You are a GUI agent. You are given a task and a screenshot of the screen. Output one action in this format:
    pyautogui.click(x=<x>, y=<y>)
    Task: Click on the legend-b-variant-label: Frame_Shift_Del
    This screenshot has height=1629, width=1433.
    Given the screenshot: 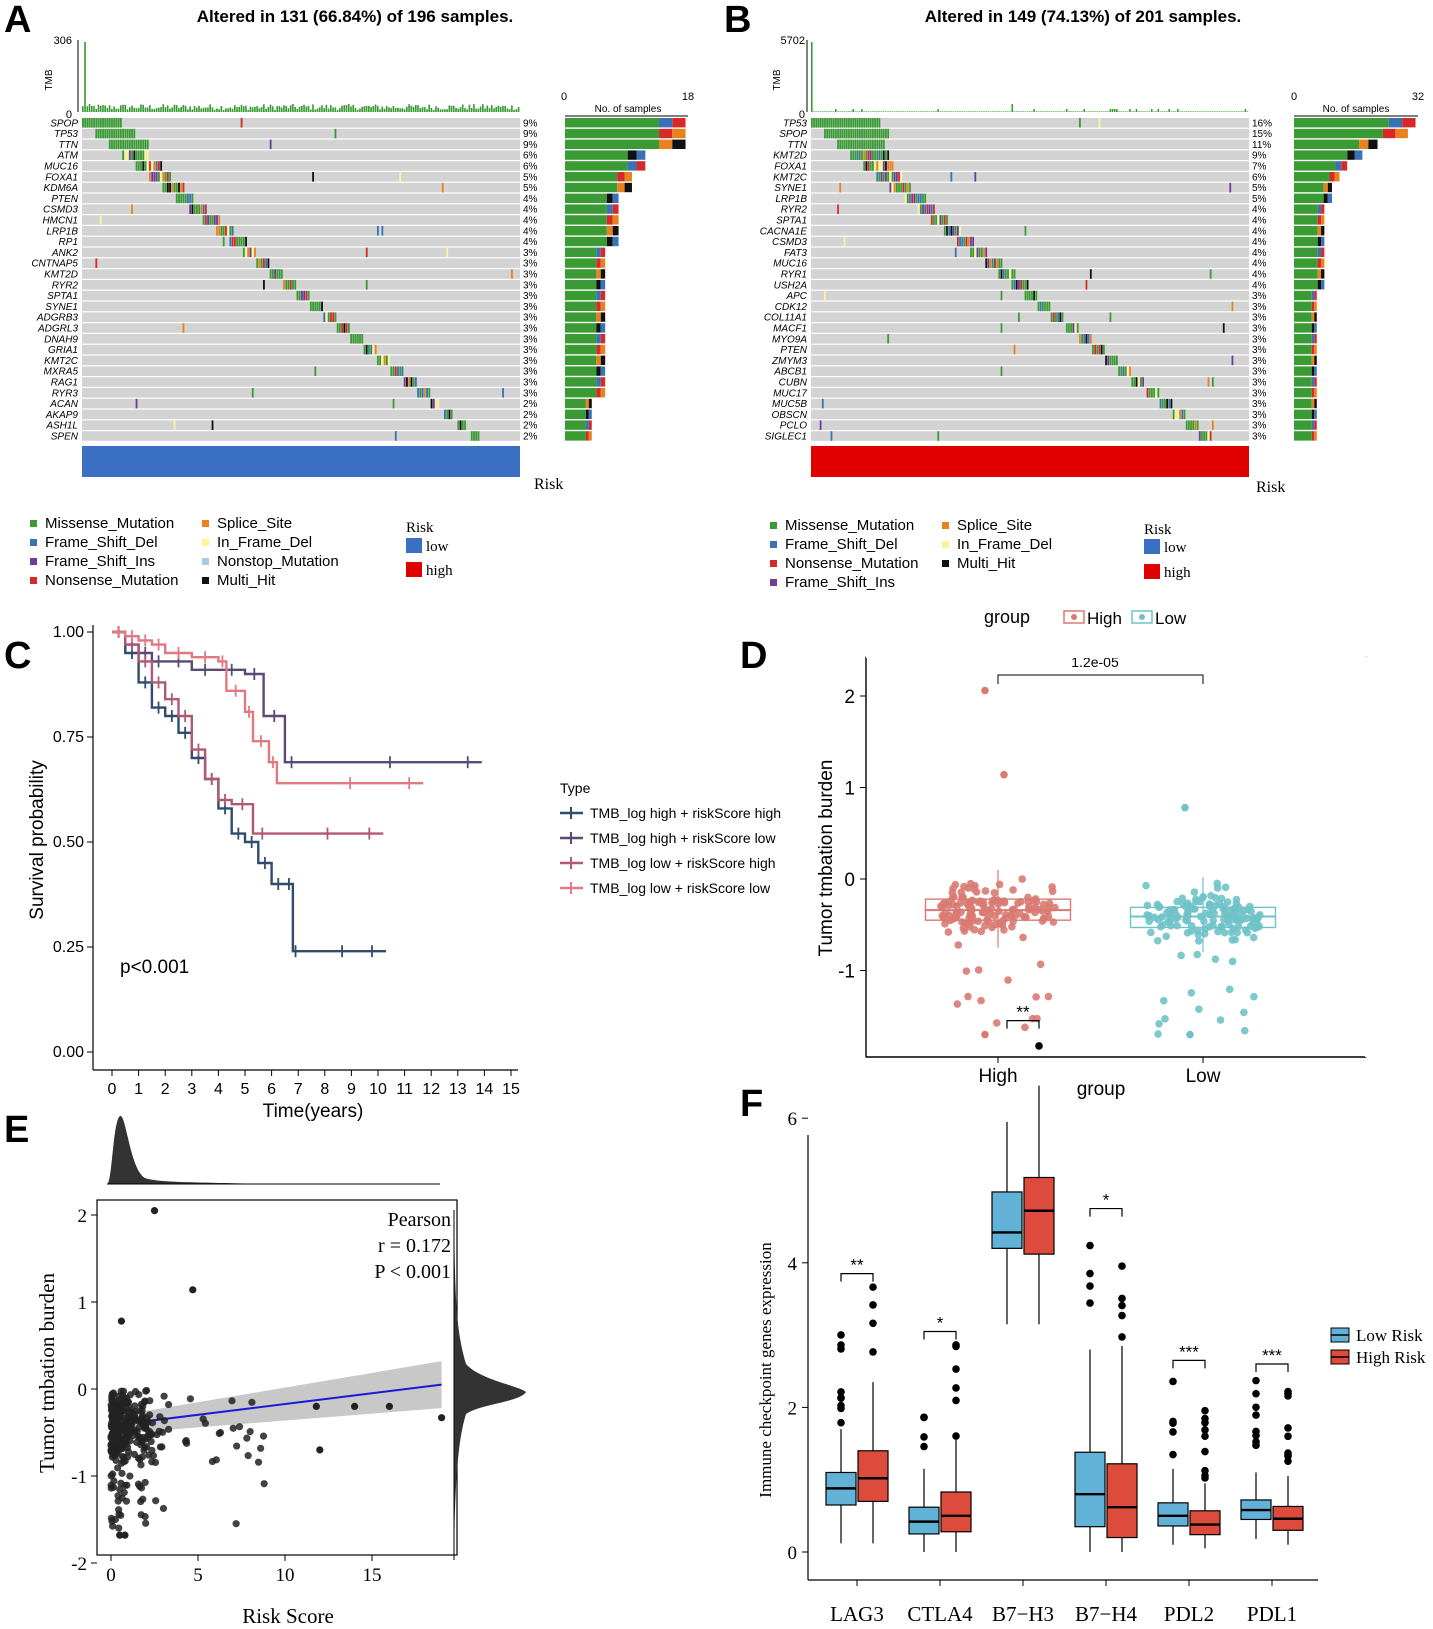 What is the action you would take?
    pyautogui.click(x=841, y=544)
    